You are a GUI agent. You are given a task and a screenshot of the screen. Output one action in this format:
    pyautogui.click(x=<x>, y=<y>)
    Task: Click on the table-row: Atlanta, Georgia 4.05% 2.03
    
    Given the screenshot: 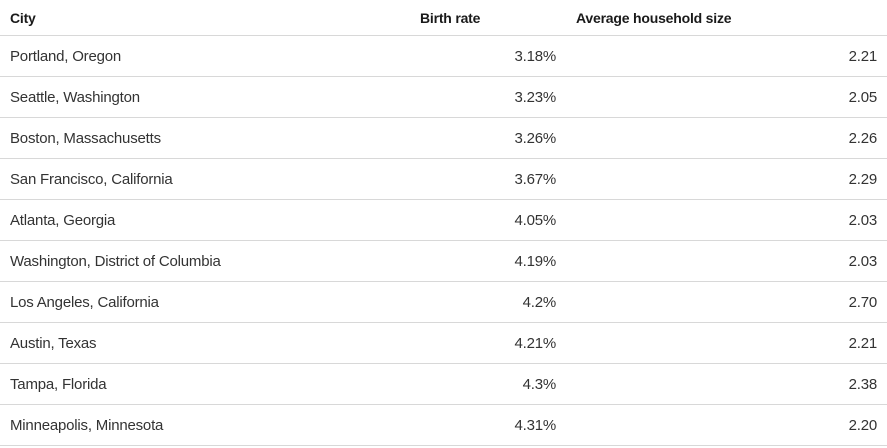 What is the action you would take?
    pyautogui.click(x=443, y=220)
    